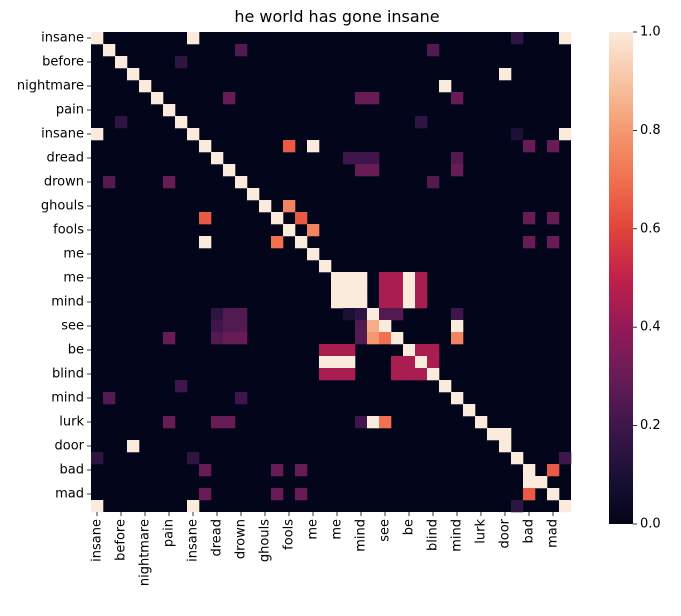 The height and width of the screenshot is (616, 681). I want to click on y-tick-label: dread, so click(65, 158).